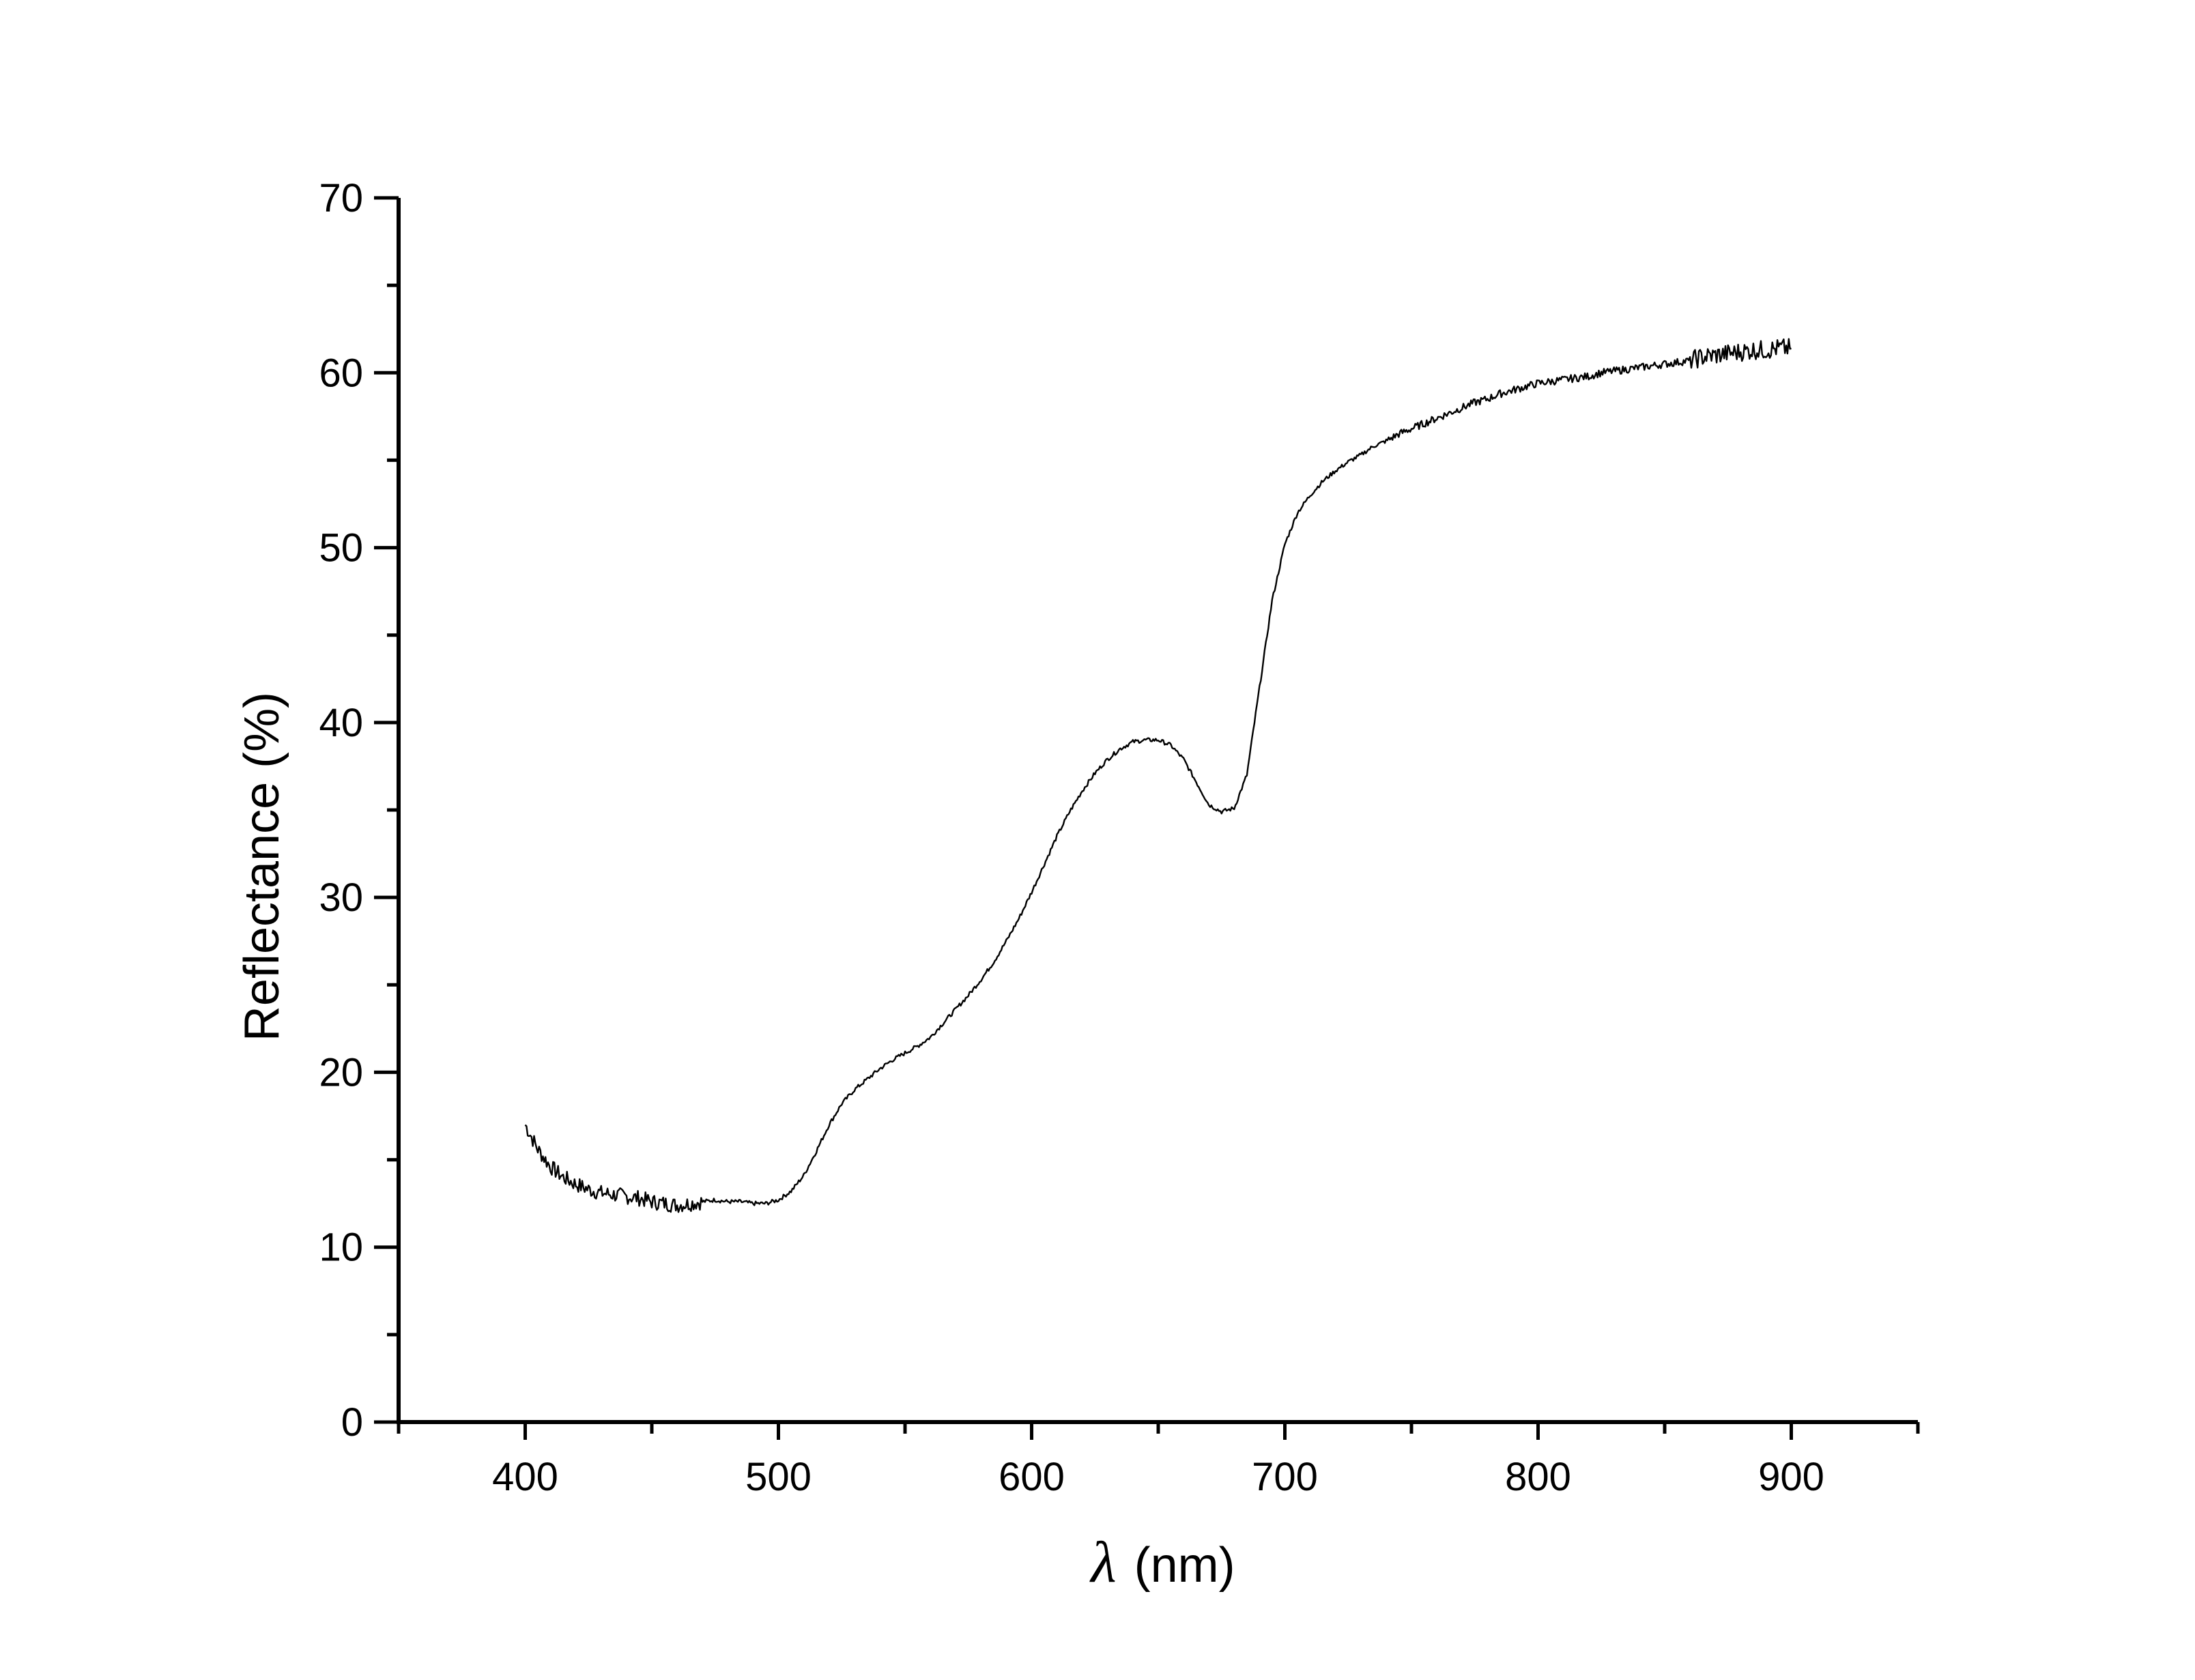  I want to click on y-axis-title: Reflectance (%), so click(262, 866).